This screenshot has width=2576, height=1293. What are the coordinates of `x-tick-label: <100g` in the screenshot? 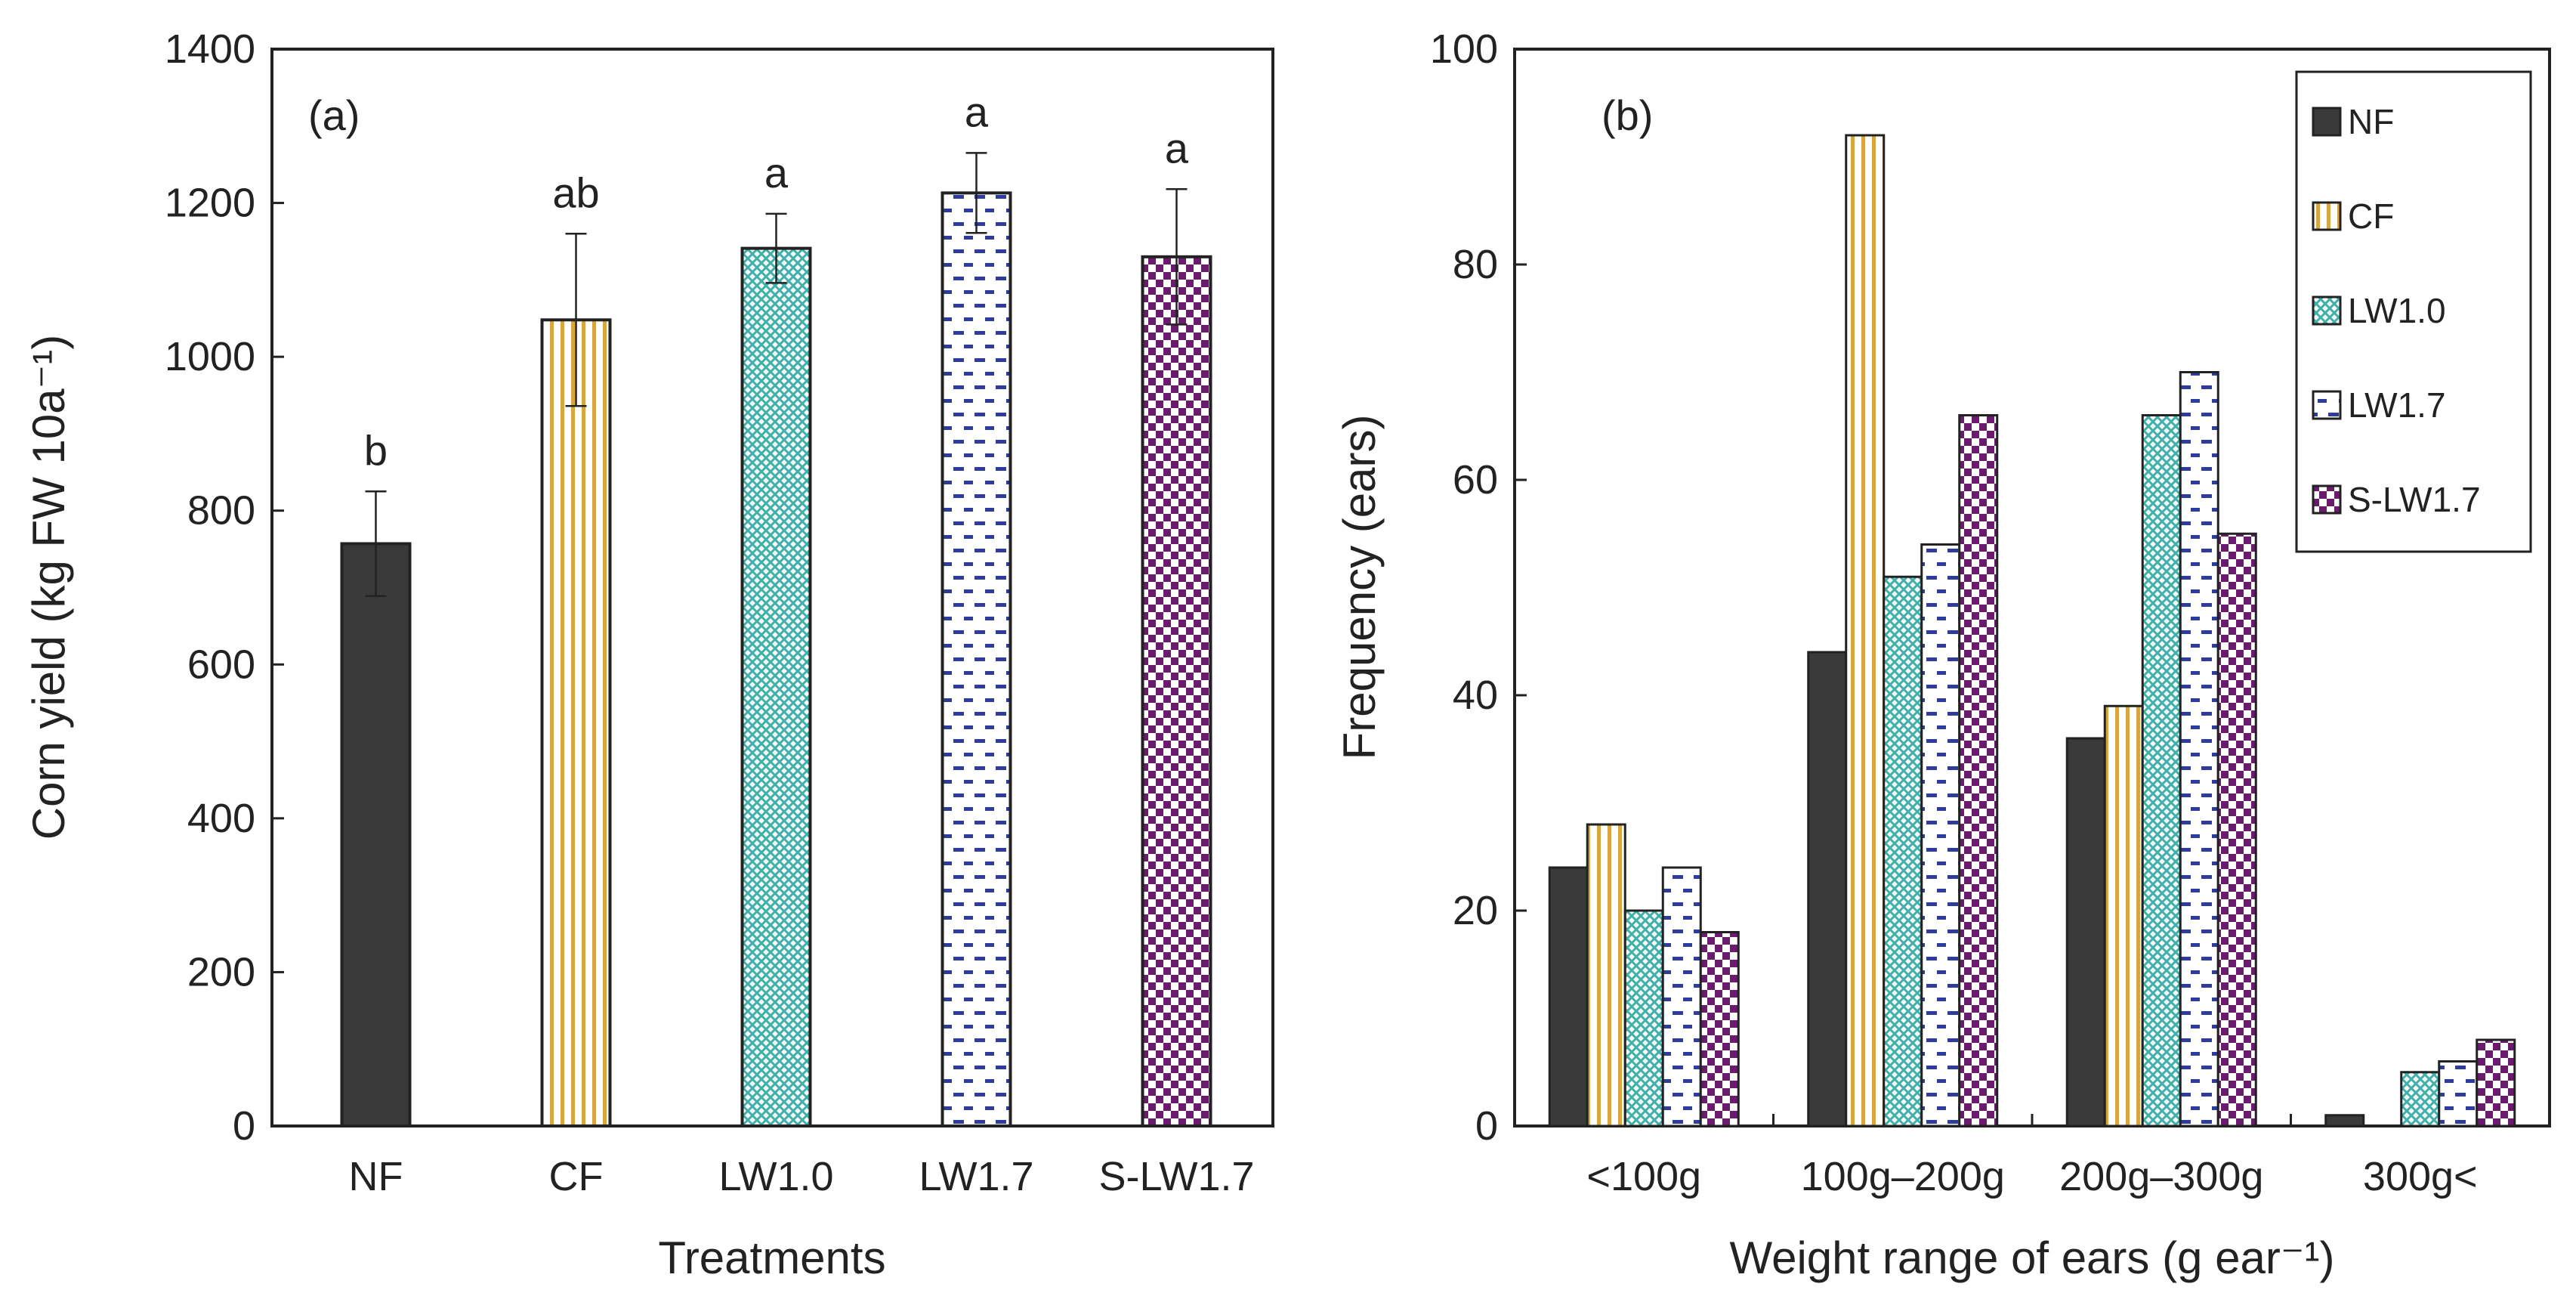 It's located at (1643, 1177).